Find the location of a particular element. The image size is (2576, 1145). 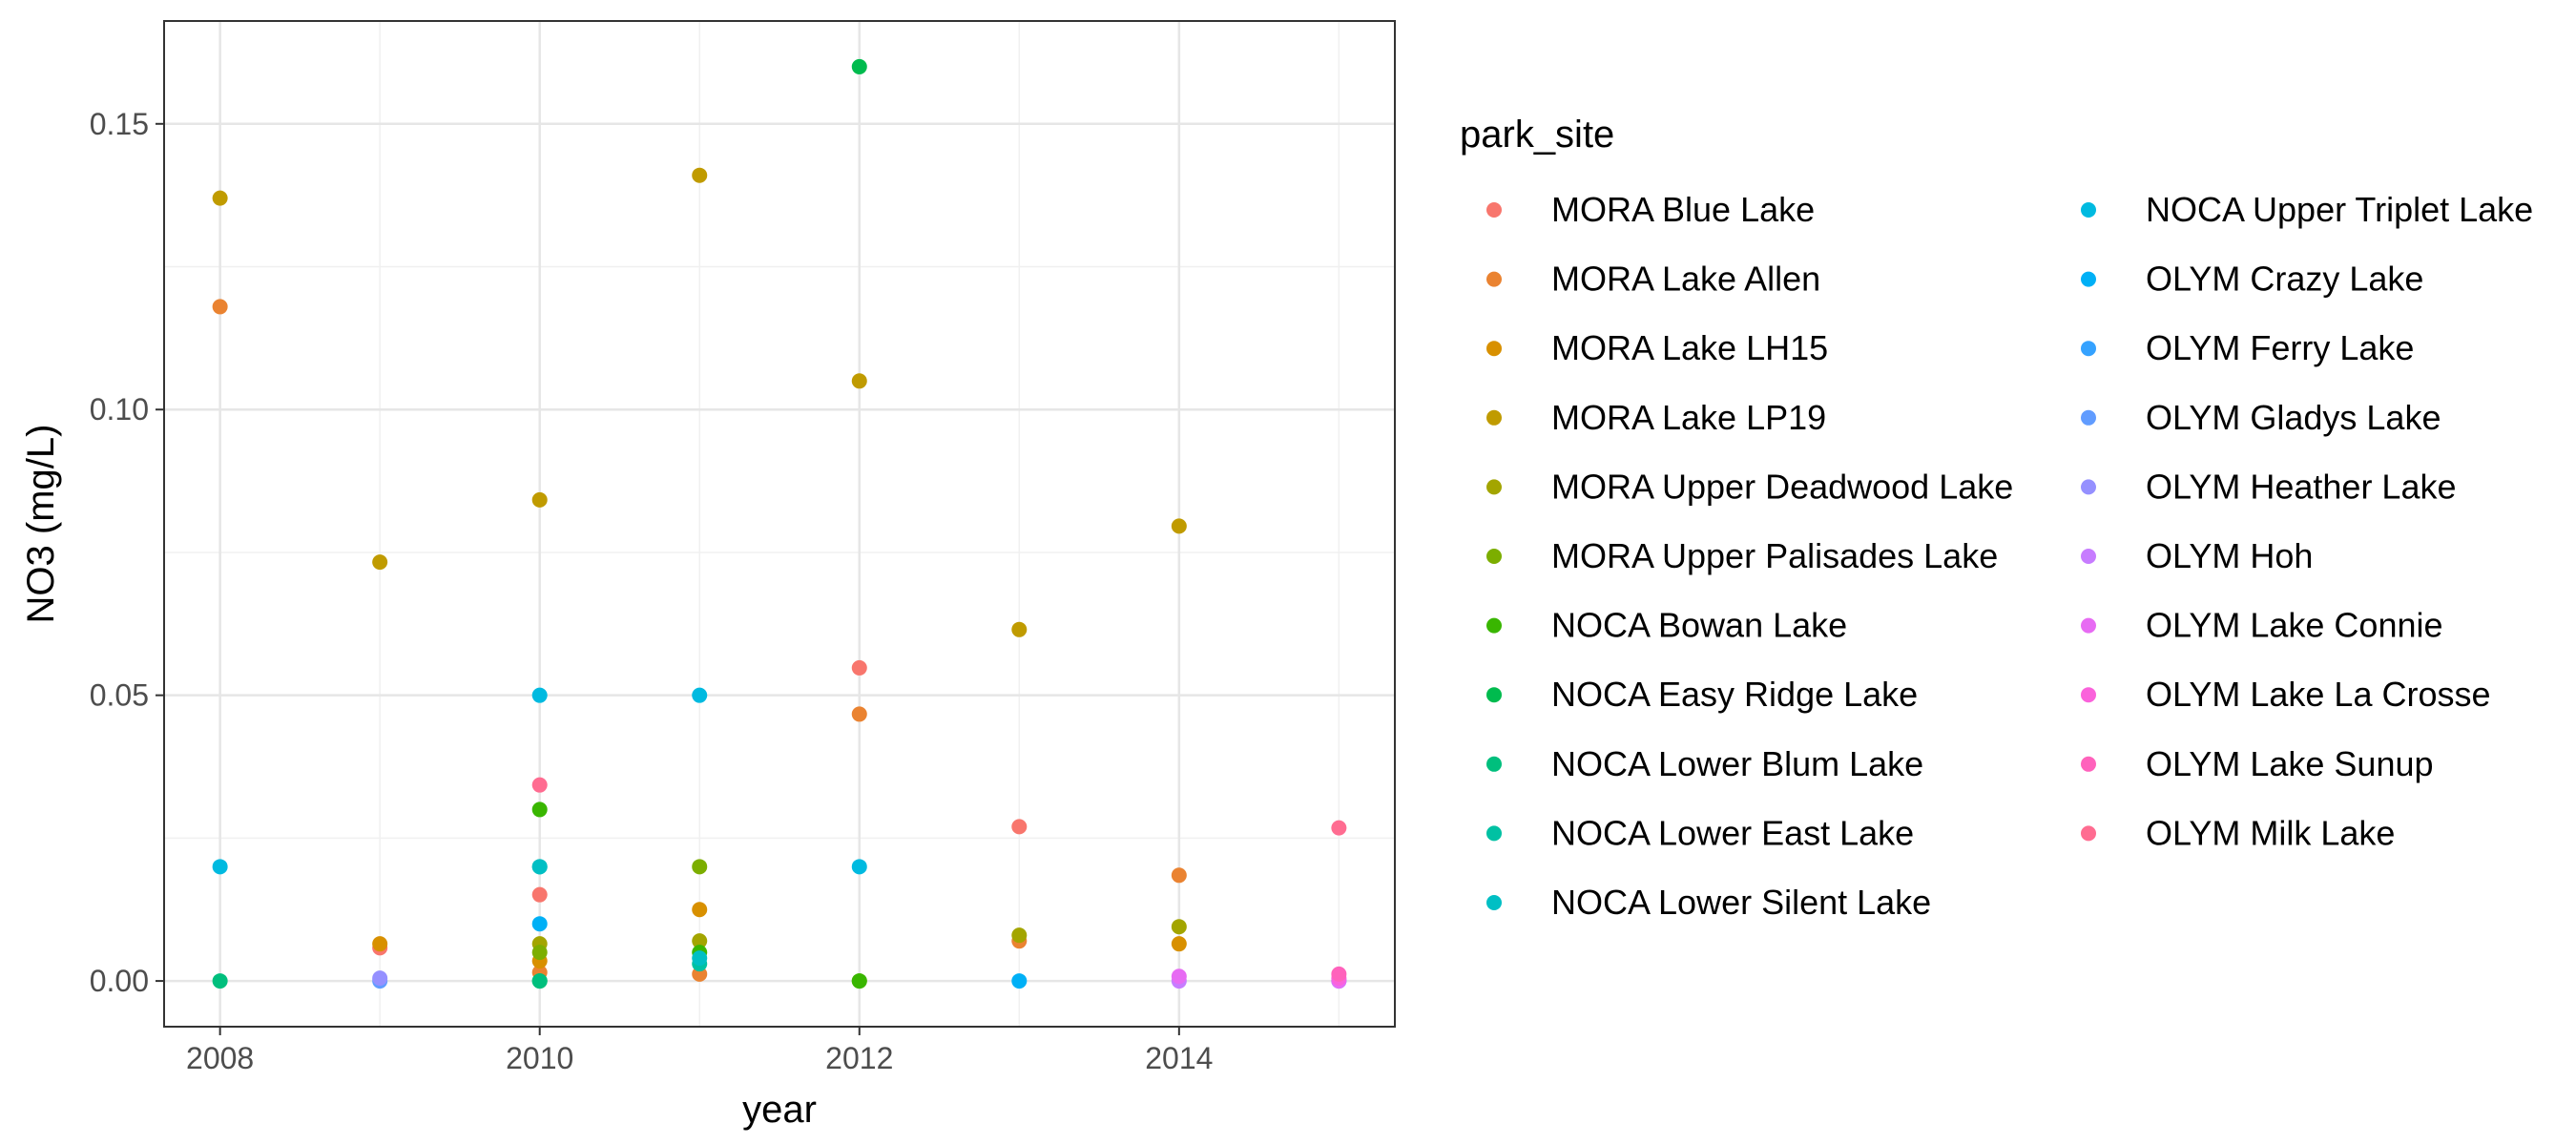

legend-item: OLYM Hoh is located at coordinates (2183, 557).